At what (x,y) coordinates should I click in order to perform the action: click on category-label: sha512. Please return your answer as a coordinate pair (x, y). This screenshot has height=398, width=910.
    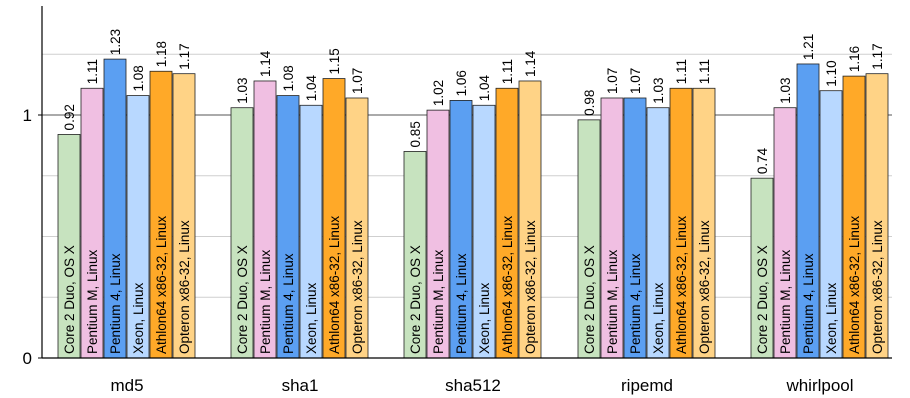
    Looking at the image, I should click on (473, 385).